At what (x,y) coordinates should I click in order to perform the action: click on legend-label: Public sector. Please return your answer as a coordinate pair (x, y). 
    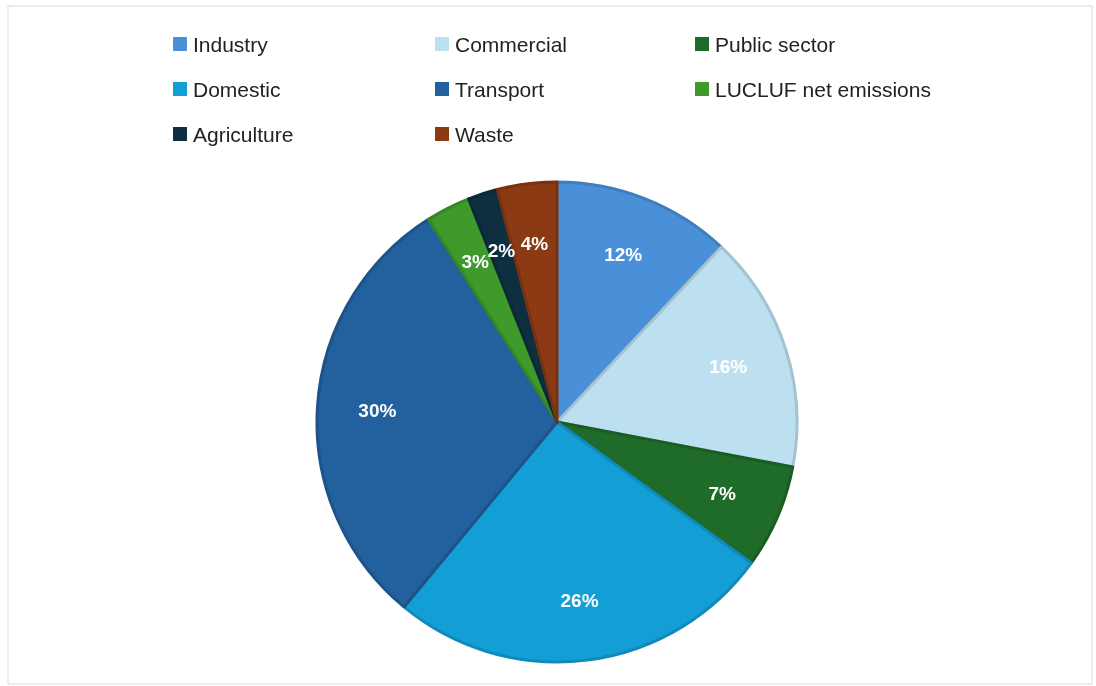
    Looking at the image, I should click on (775, 44).